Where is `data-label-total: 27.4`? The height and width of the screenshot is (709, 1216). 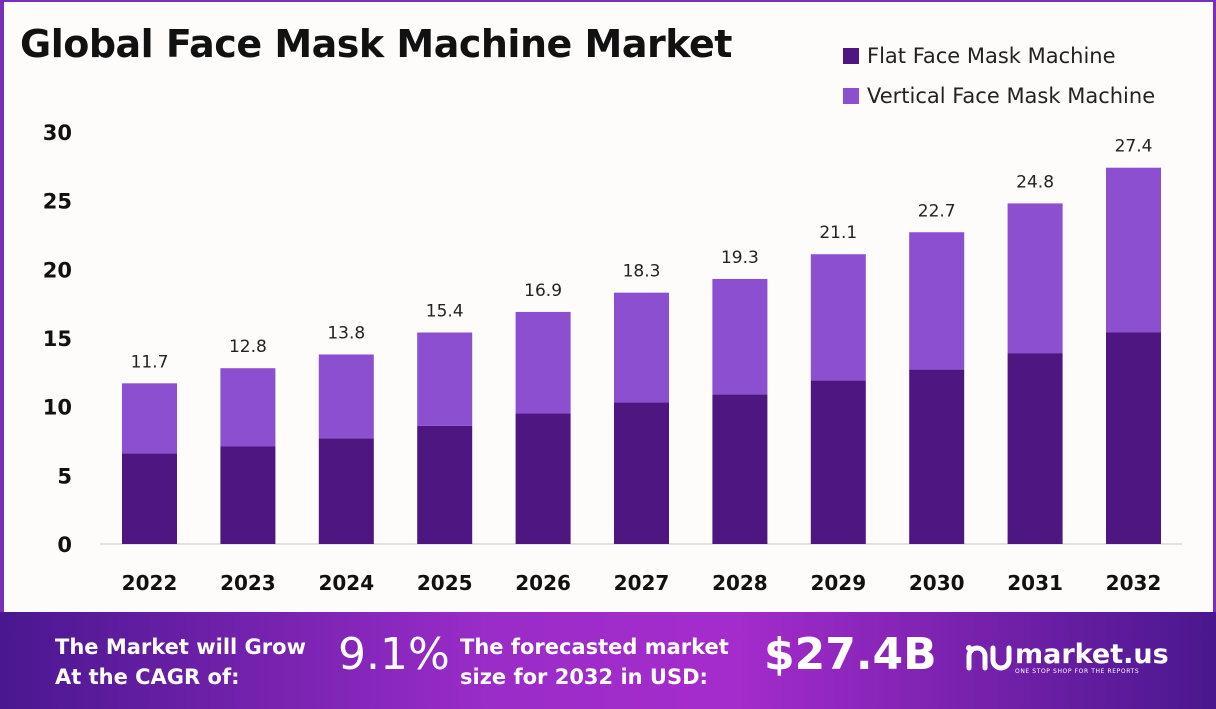 data-label-total: 27.4 is located at coordinates (1134, 147).